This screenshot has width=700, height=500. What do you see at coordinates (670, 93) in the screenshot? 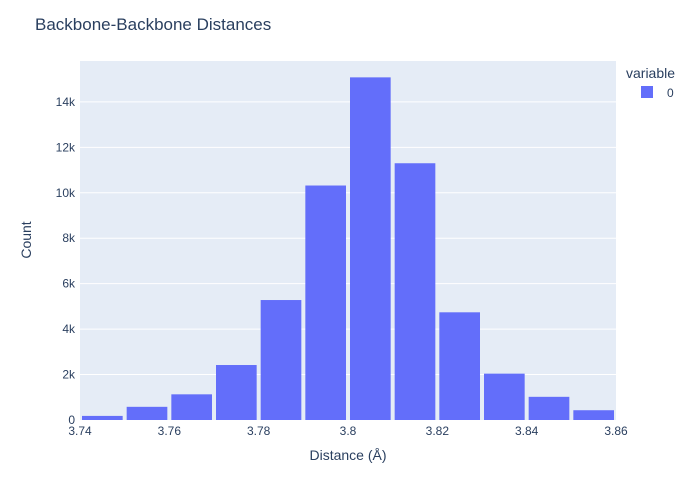
I see `legend-label: 0` at bounding box center [670, 93].